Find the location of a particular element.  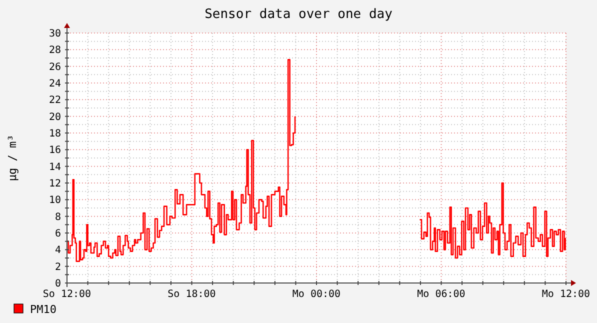

y-tick-label: 28 is located at coordinates (54, 50).